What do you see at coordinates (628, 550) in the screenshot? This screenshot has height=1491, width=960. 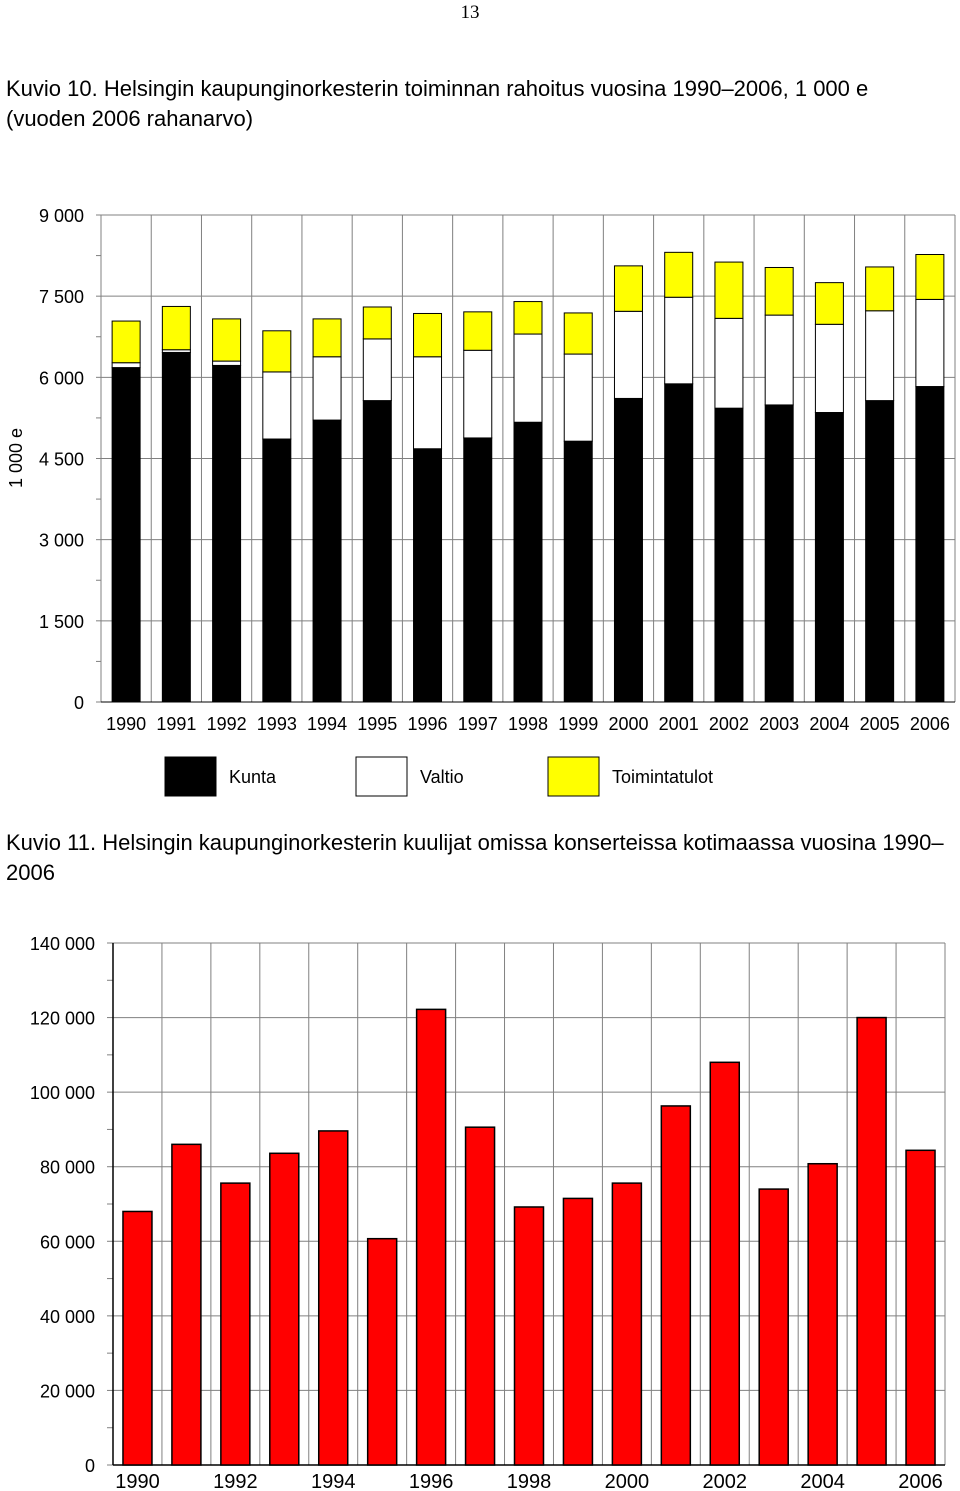 I see `bar-kunta-2000` at bounding box center [628, 550].